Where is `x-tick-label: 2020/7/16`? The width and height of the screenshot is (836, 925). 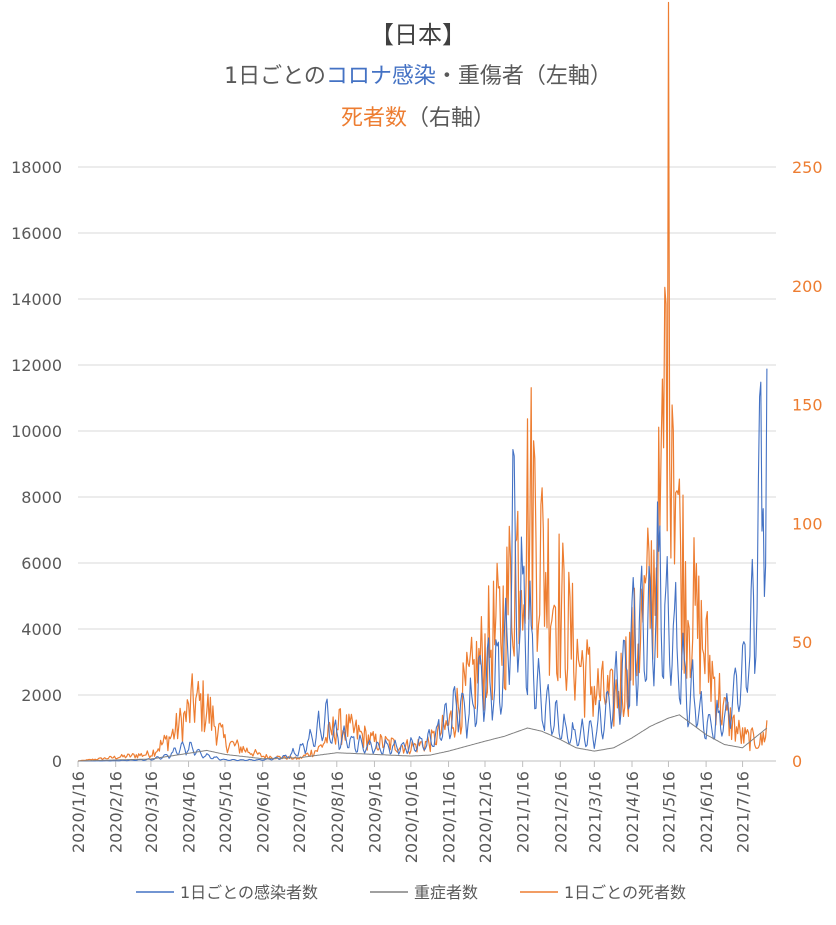
x-tick-label: 2020/7/16 is located at coordinates (299, 812).